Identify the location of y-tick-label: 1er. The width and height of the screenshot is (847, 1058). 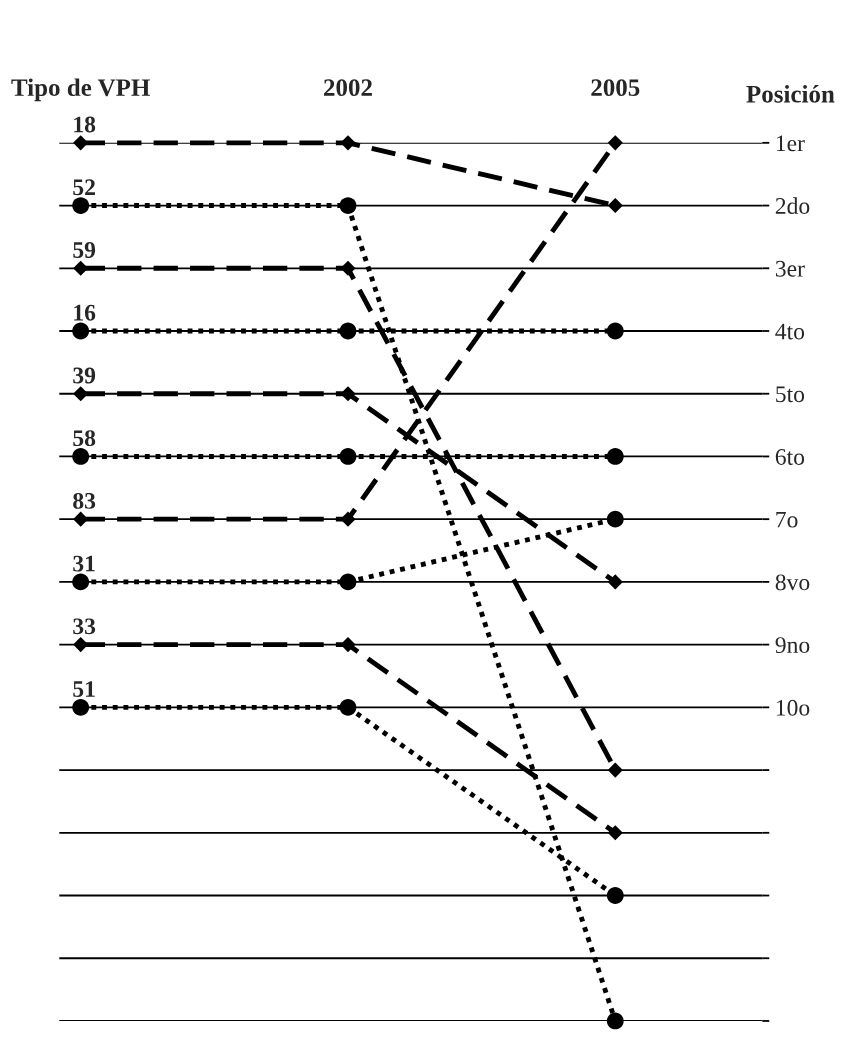
(790, 143).